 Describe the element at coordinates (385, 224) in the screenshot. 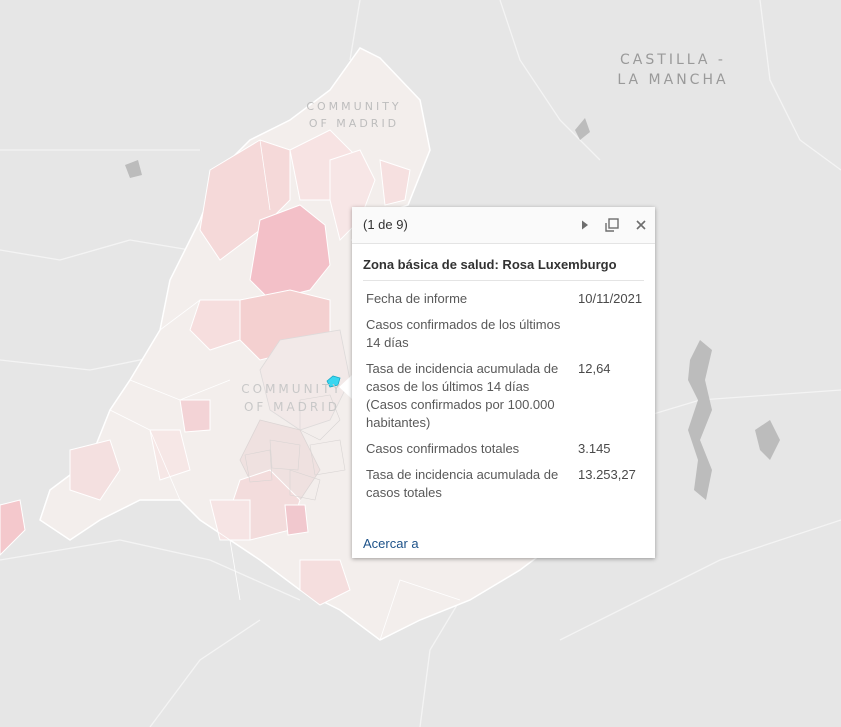

I see `feature-count: (1 de 9)` at that location.